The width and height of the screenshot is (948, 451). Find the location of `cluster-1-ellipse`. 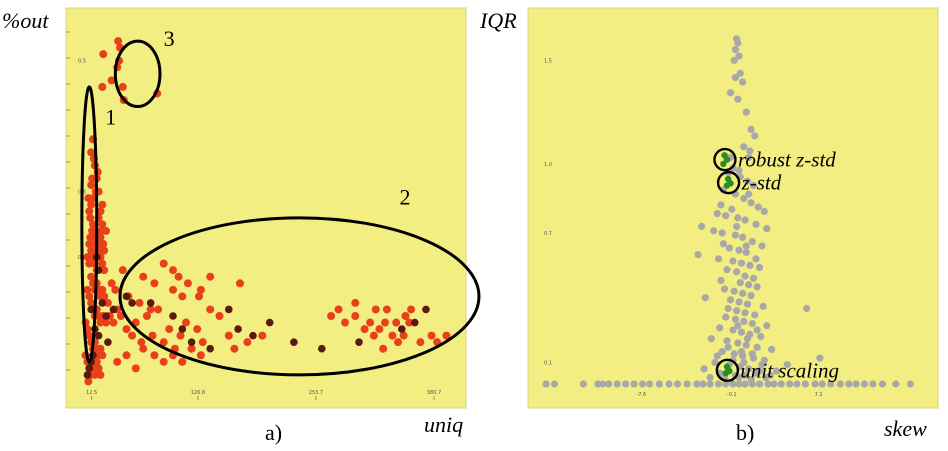

cluster-1-ellipse is located at coordinates (89, 224).